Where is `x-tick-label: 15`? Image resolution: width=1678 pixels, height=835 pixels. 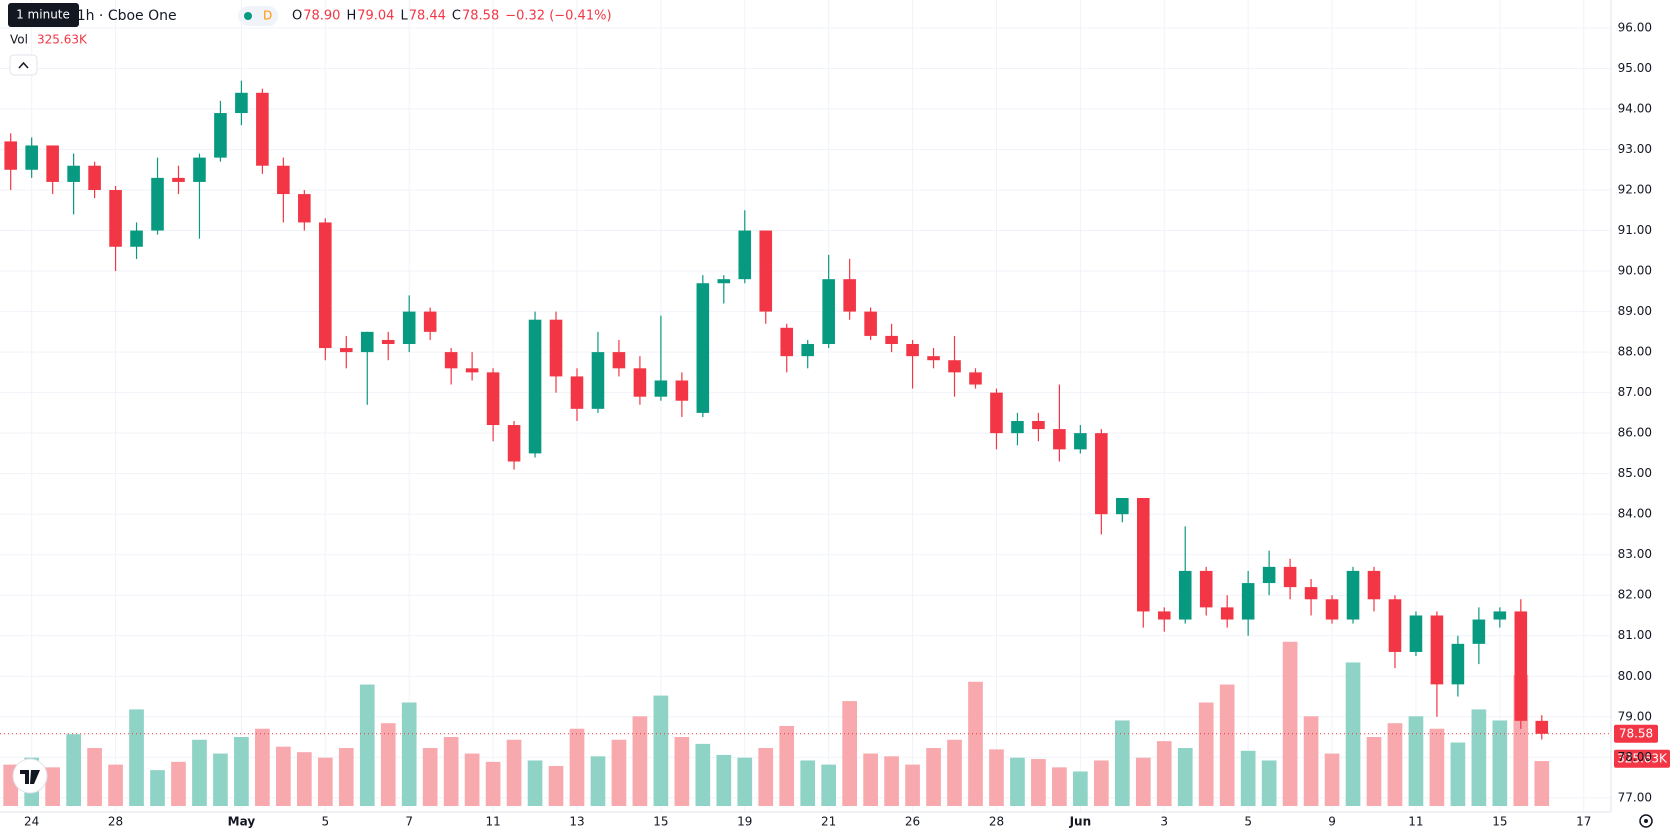
x-tick-label: 15 is located at coordinates (660, 822).